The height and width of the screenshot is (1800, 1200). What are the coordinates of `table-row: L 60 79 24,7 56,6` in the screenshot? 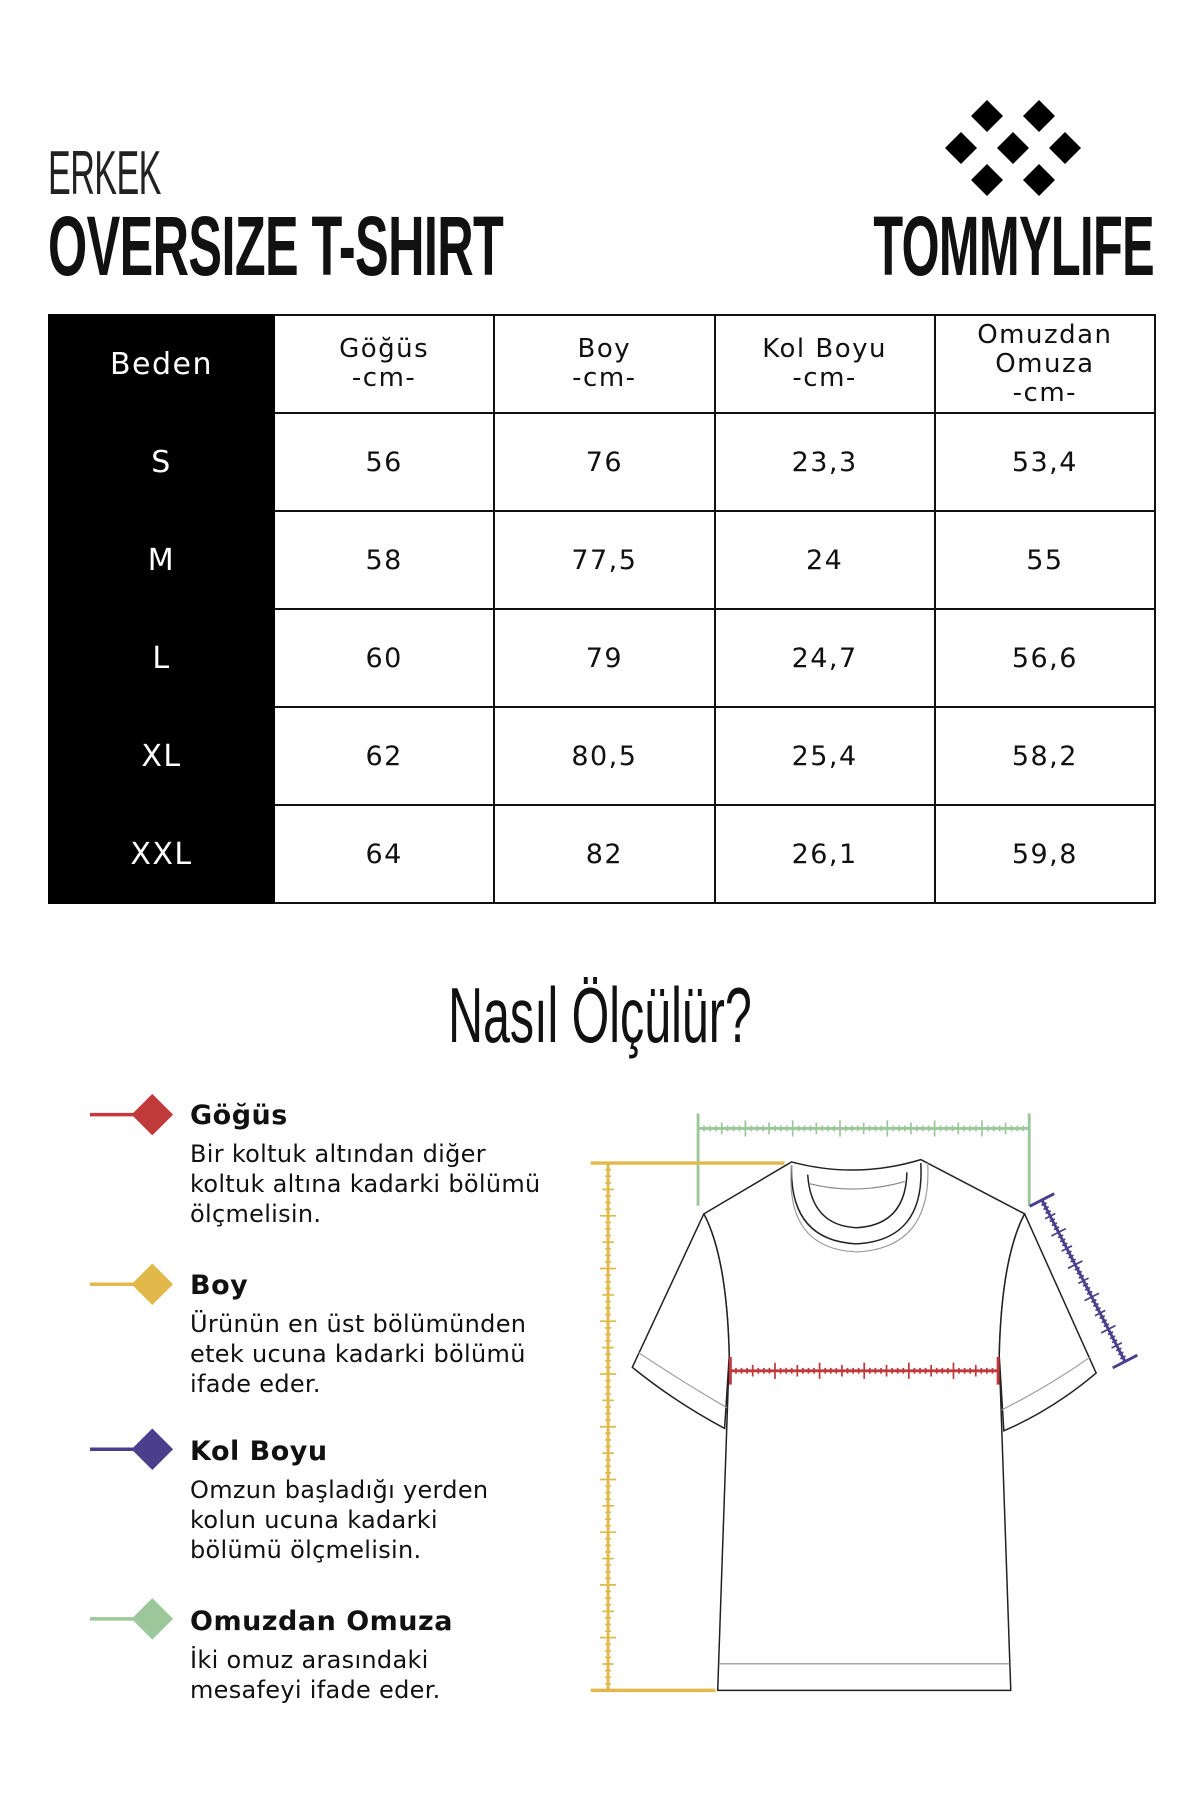 It's located at (602, 658).